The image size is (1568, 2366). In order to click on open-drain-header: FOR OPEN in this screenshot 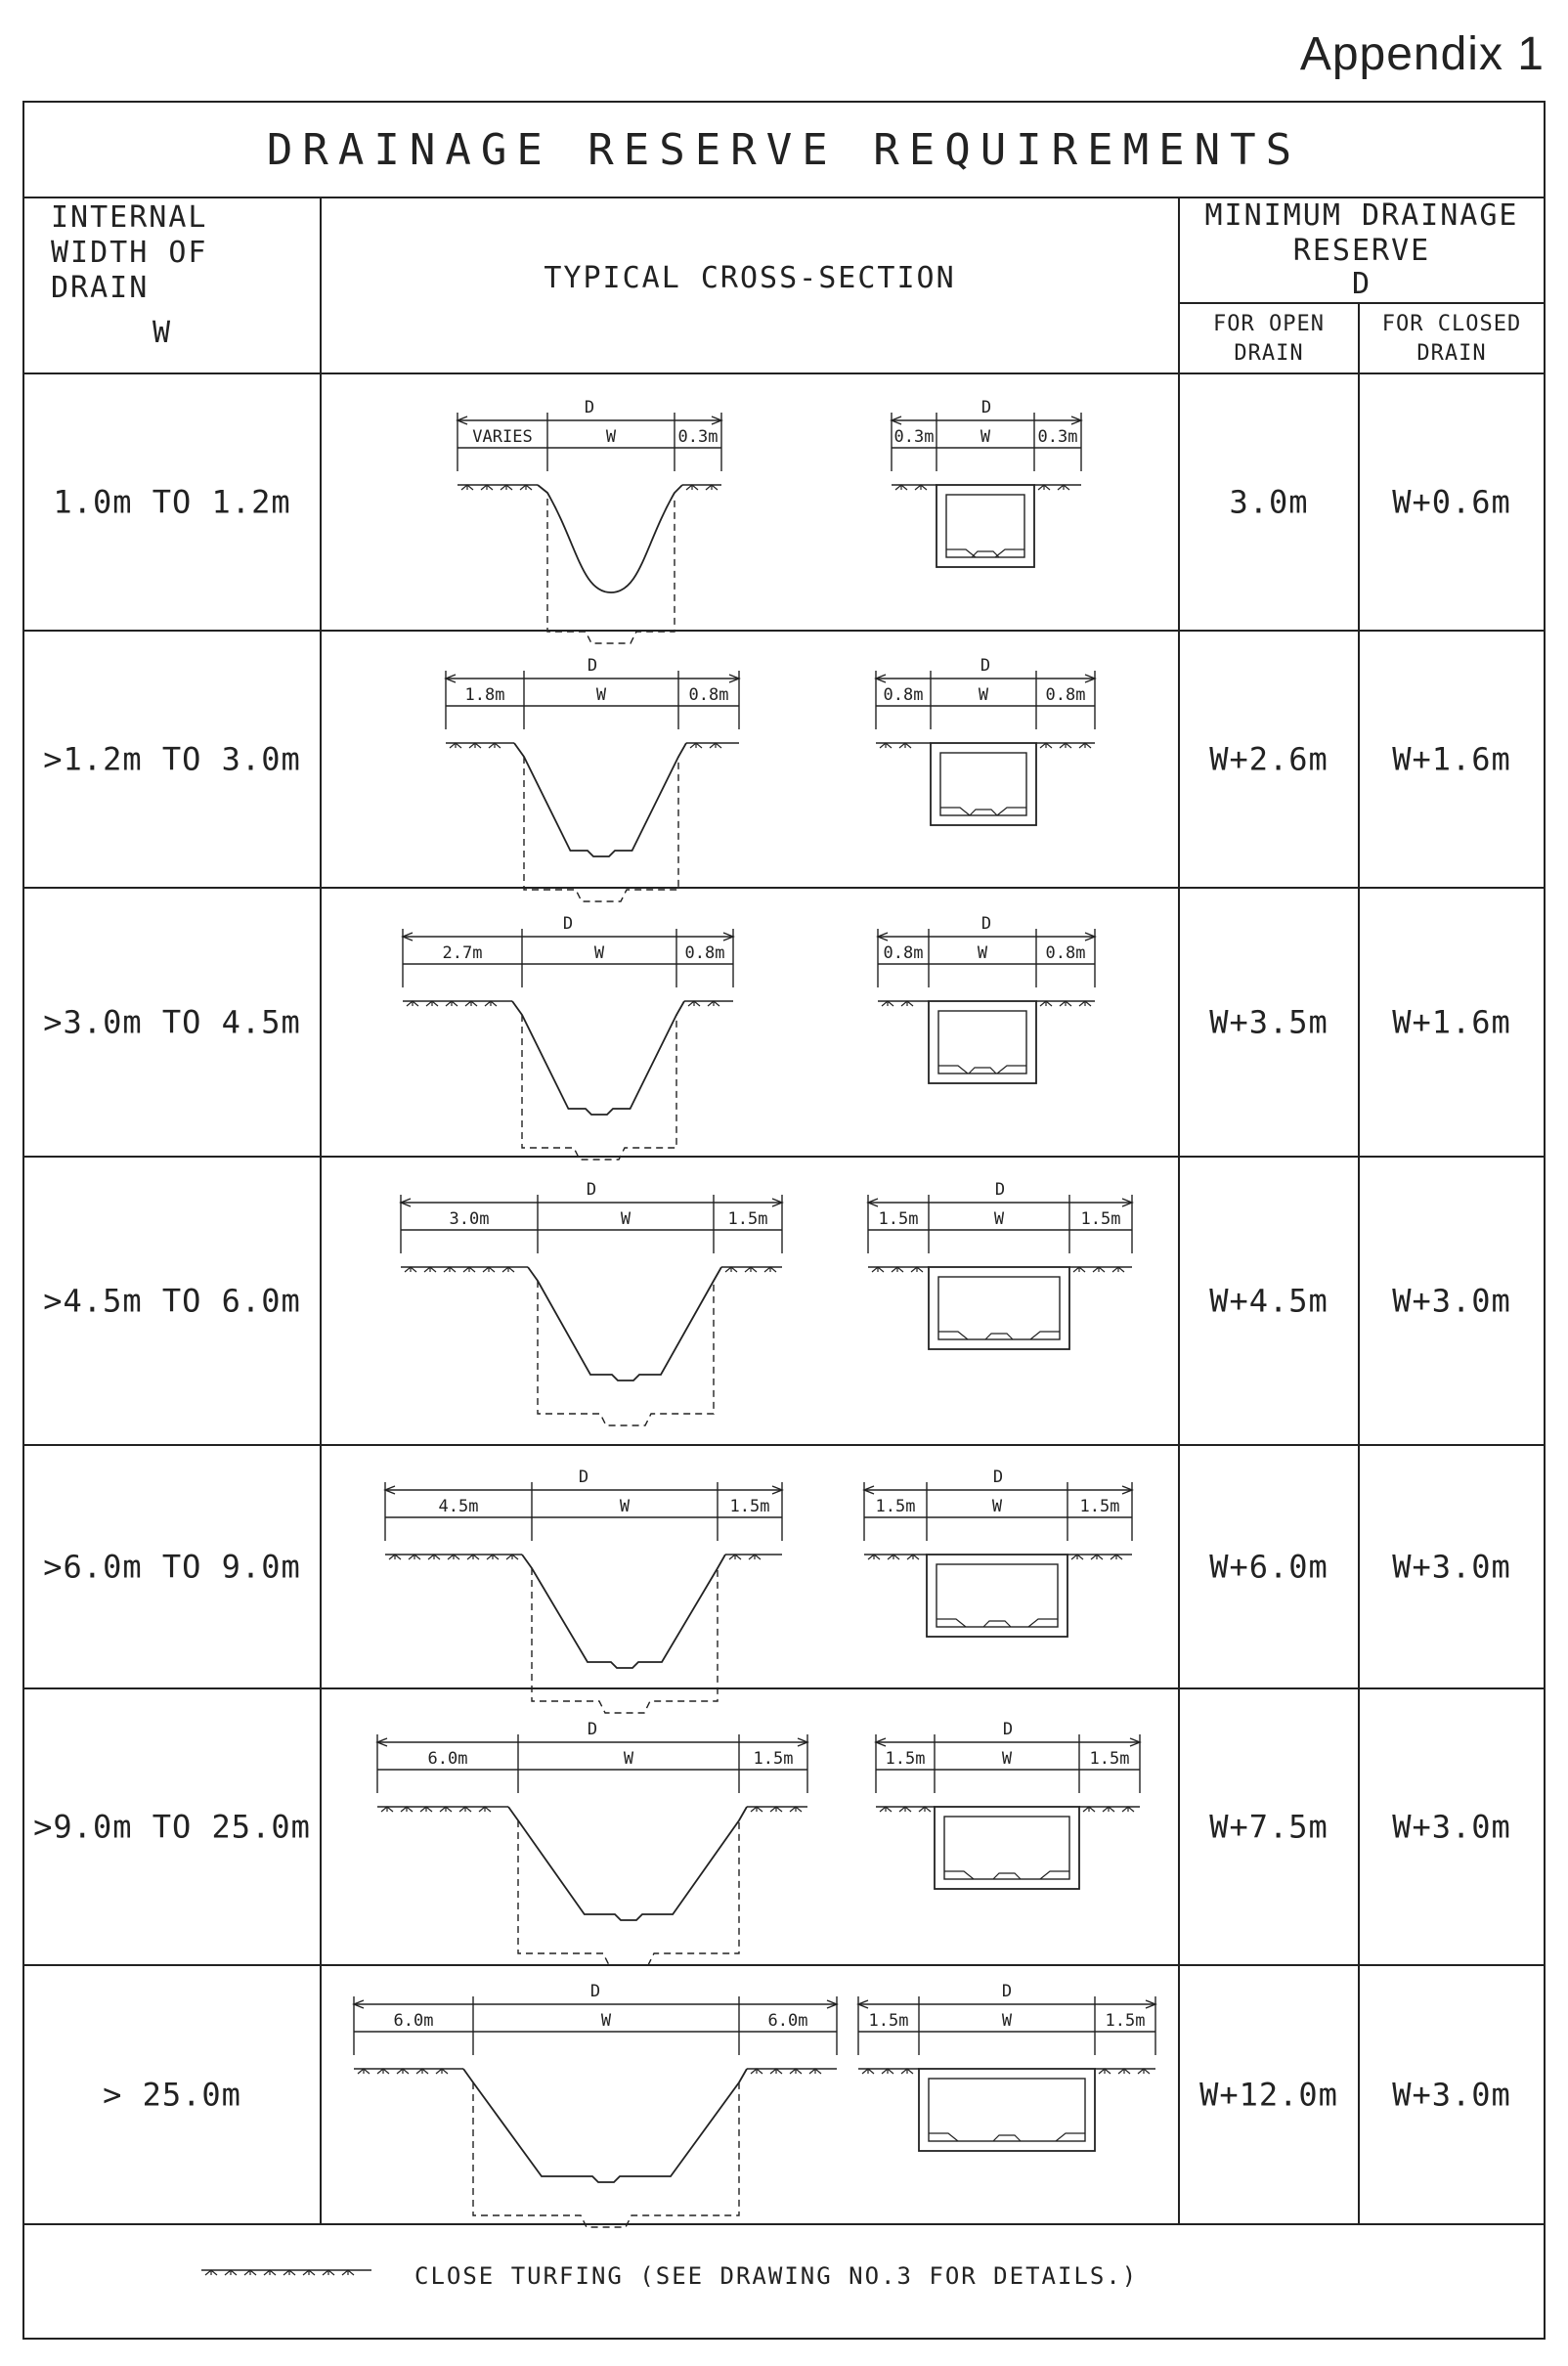, I will do `click(1269, 324)`.